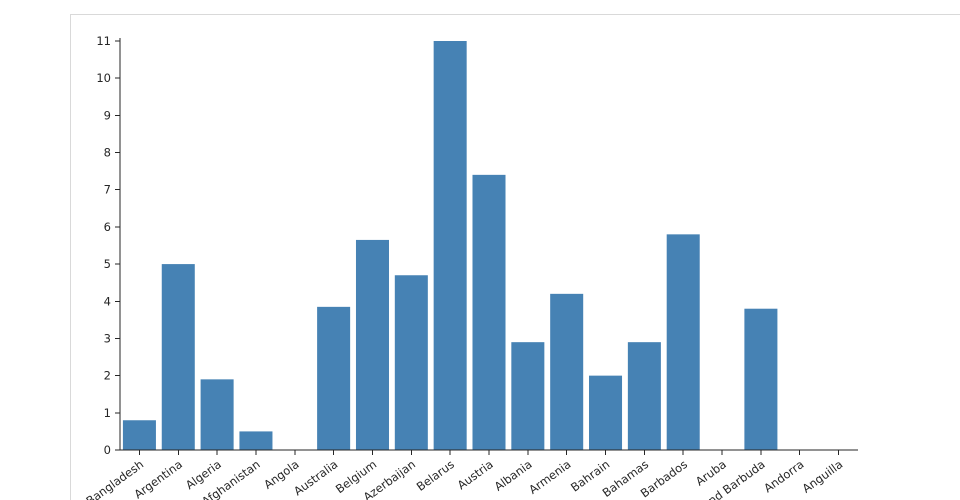  I want to click on y-tick-label: 5, so click(107, 264).